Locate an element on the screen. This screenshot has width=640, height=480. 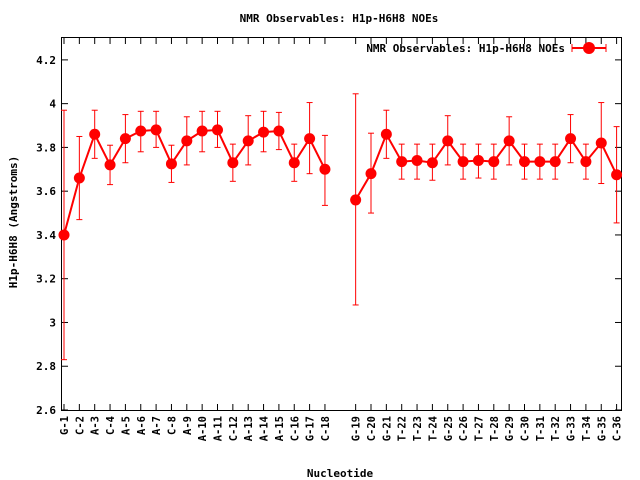
y-tick-label: 4.2 is located at coordinates (46, 60).